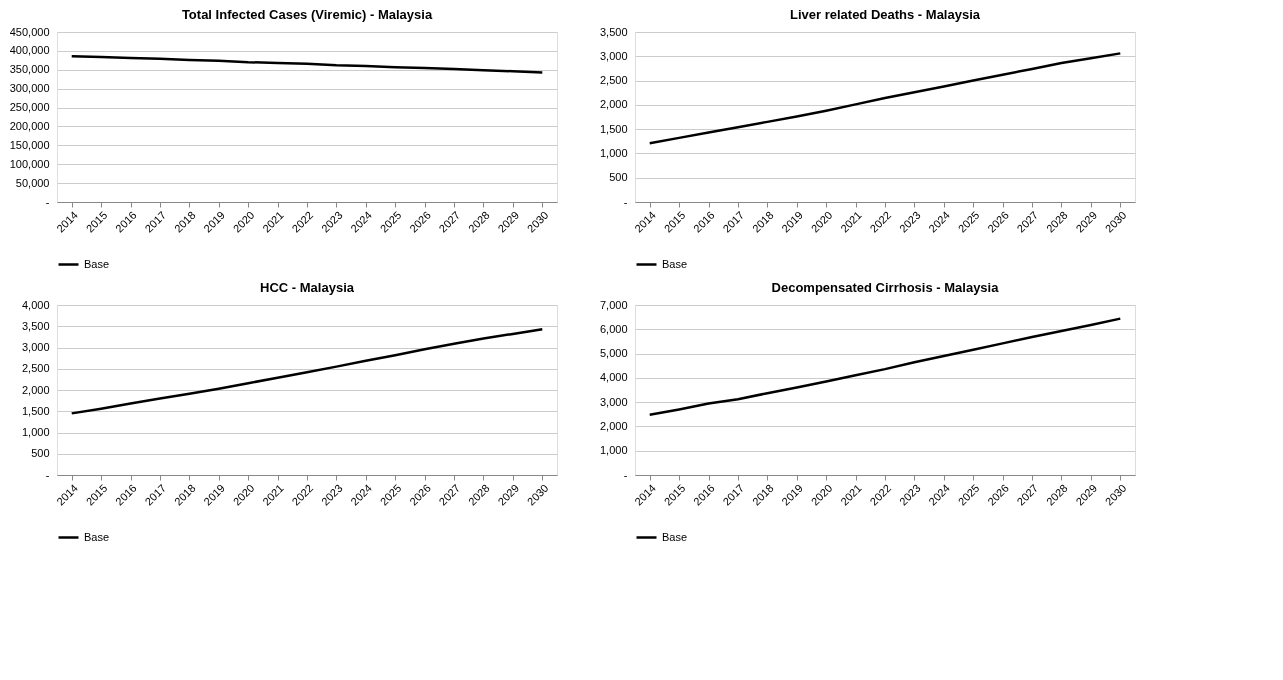  I want to click on y-tick-label: 7,000, so click(613, 304).